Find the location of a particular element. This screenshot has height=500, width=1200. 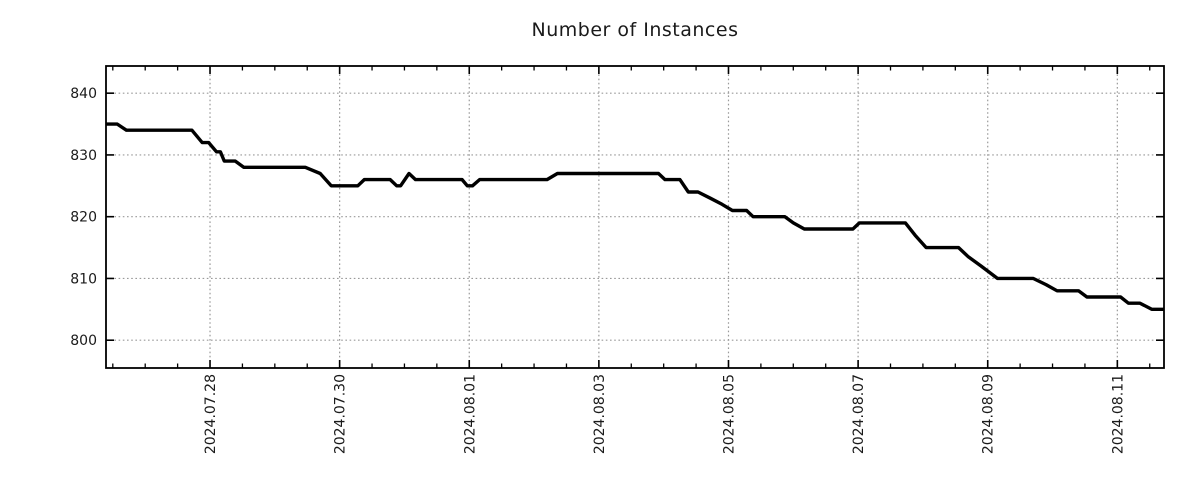

y-tick-label: 840 is located at coordinates (83, 94).